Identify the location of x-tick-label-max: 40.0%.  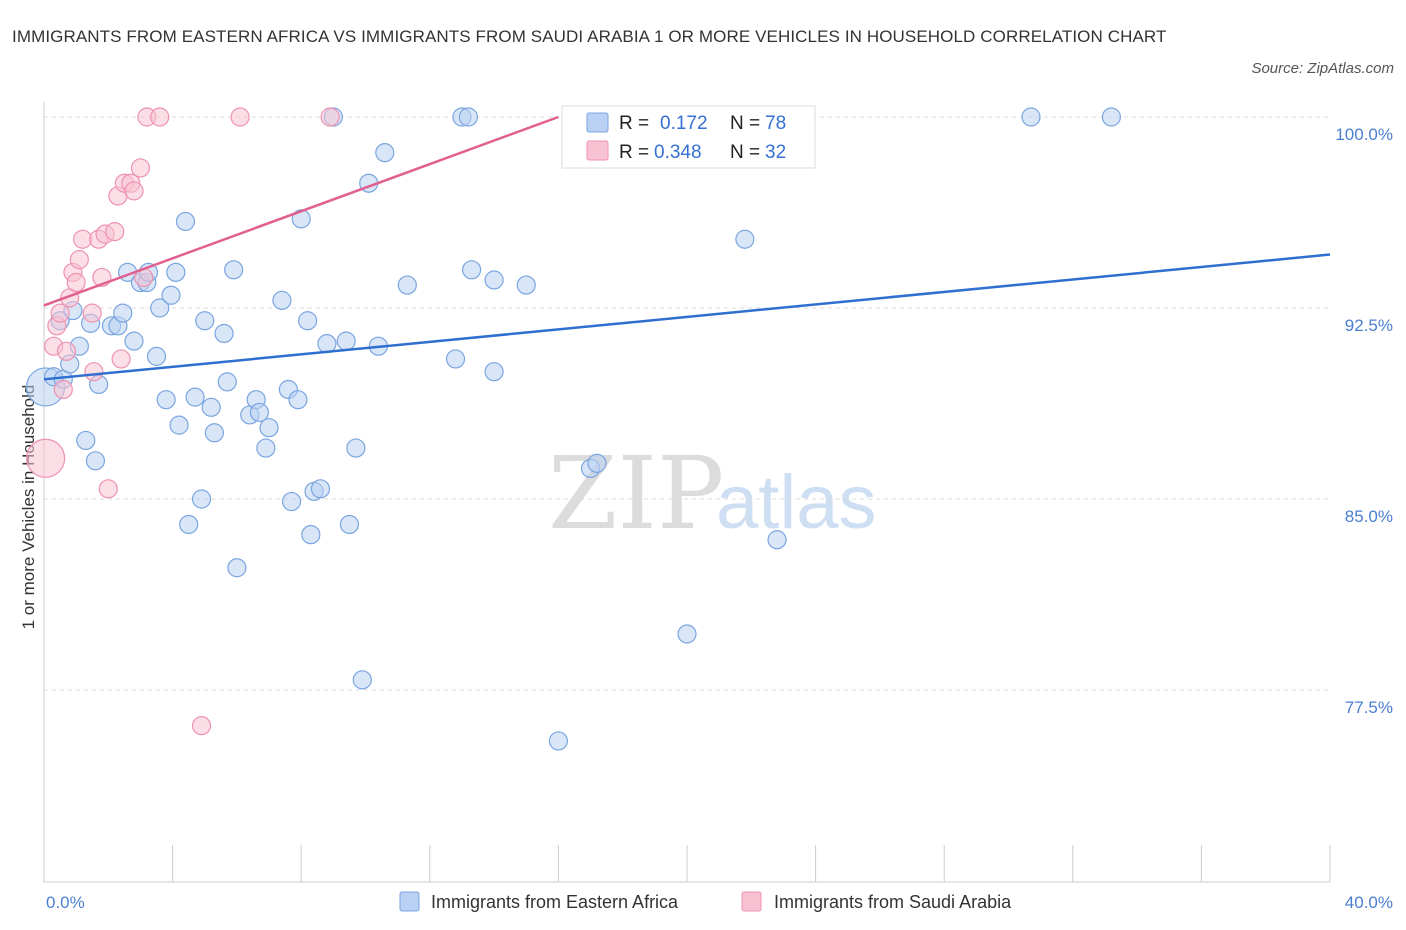
(1369, 902).